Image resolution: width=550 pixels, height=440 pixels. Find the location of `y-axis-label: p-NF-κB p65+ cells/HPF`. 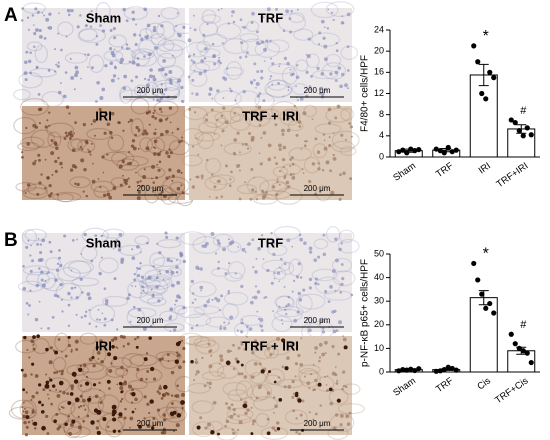

y-axis-label: p-NF-κB p65+ cells/HPF is located at coordinates (365, 313).